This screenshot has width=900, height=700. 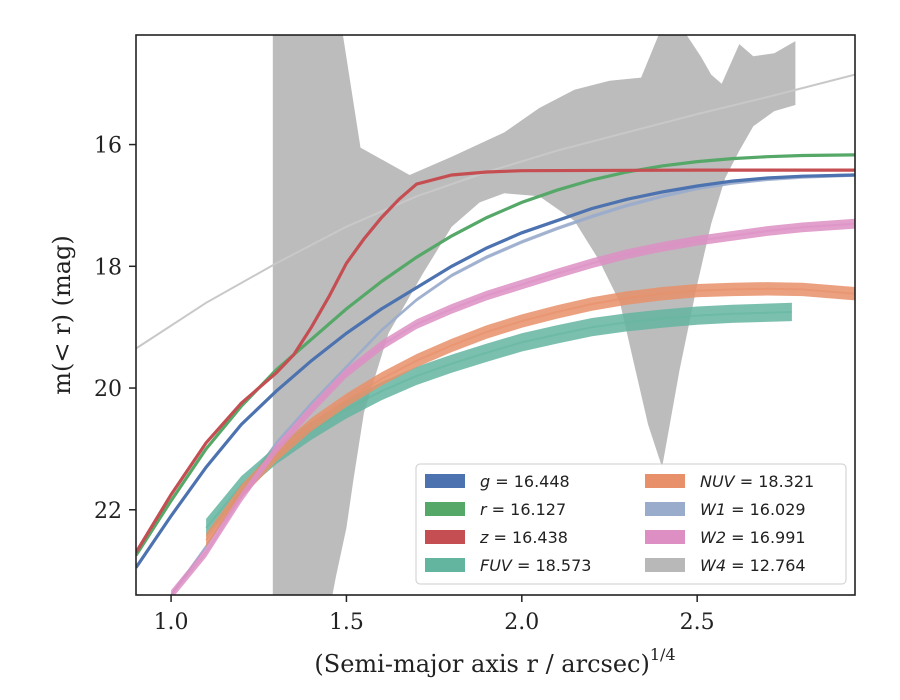 I want to click on legend-label-w4: W4 = 12.764, so click(x=753, y=565).